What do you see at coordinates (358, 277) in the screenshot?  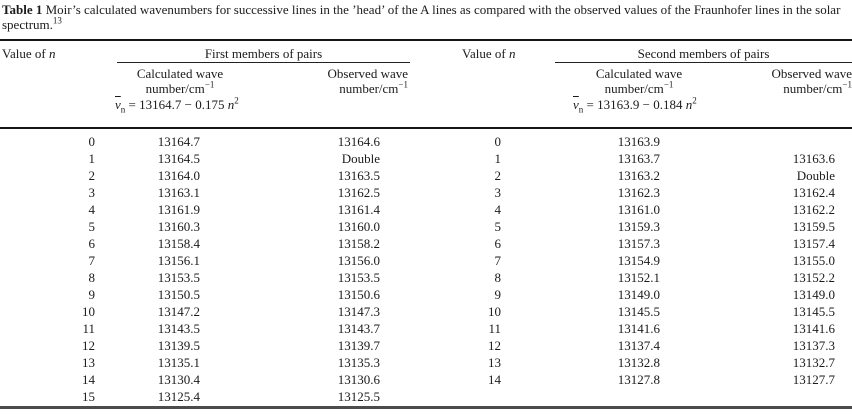 I see `observed-value-cell: 13153.5` at bounding box center [358, 277].